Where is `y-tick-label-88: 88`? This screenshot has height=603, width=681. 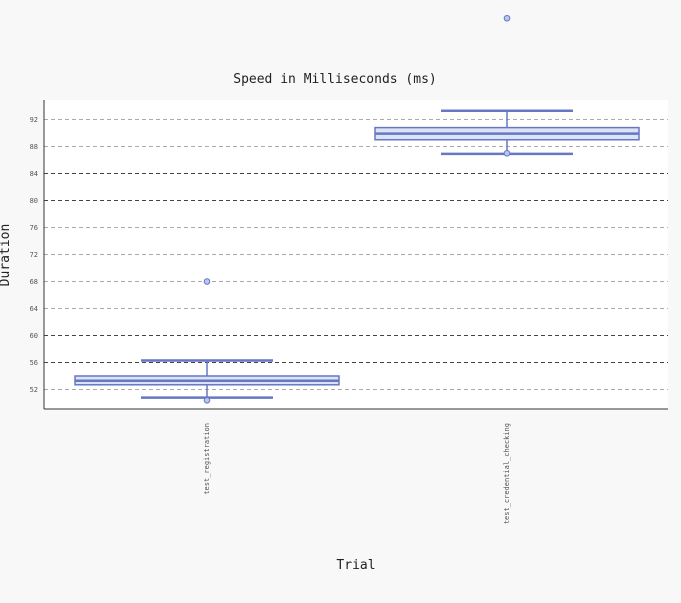
y-tick-label-88: 88 is located at coordinates (34, 147).